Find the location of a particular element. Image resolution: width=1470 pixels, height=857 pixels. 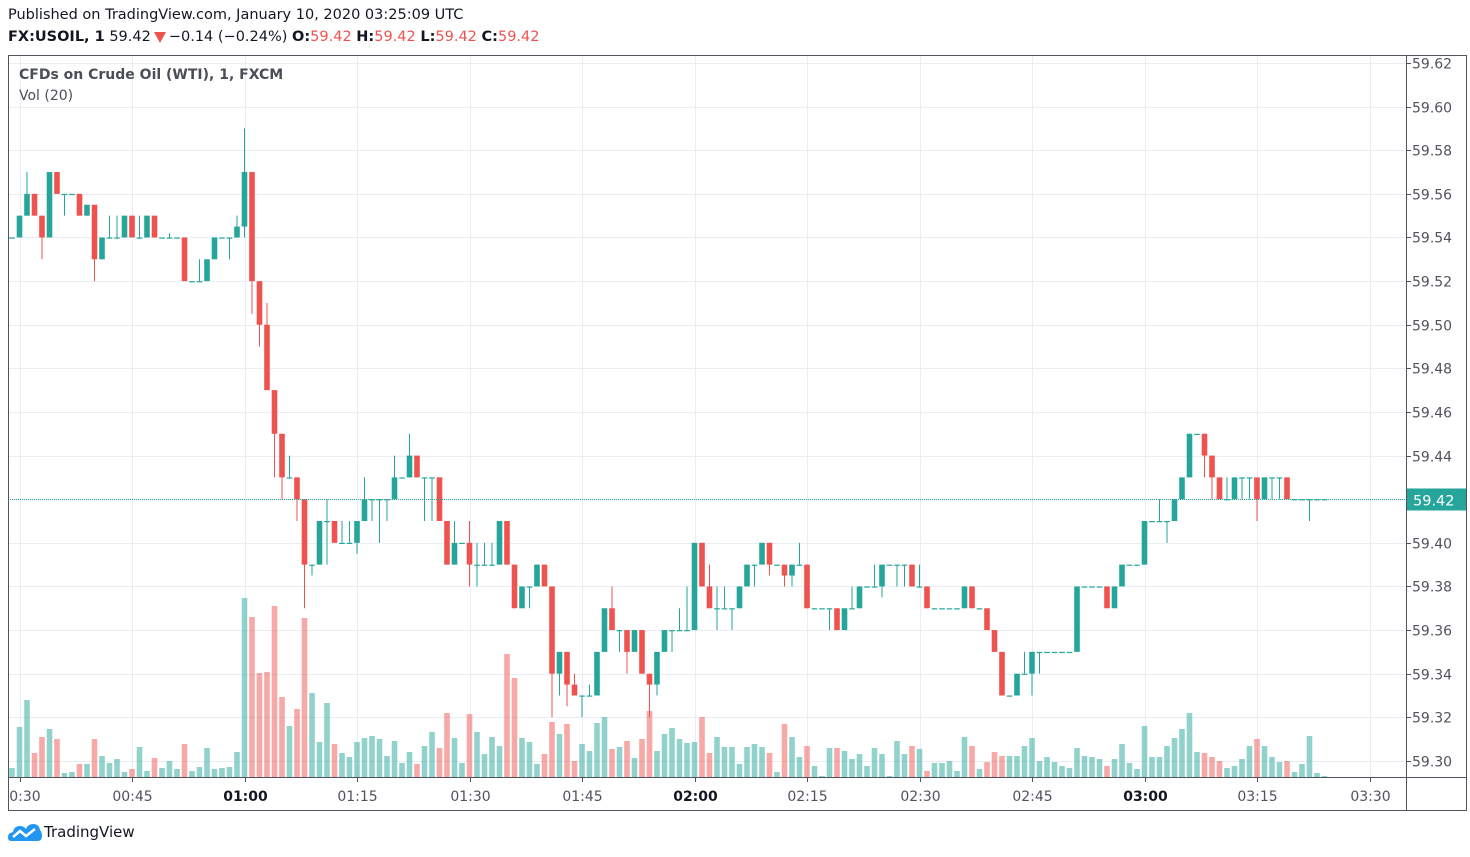

series-title: CFDs on Crude Oil (WTI), 1, FXCM is located at coordinates (151, 75).